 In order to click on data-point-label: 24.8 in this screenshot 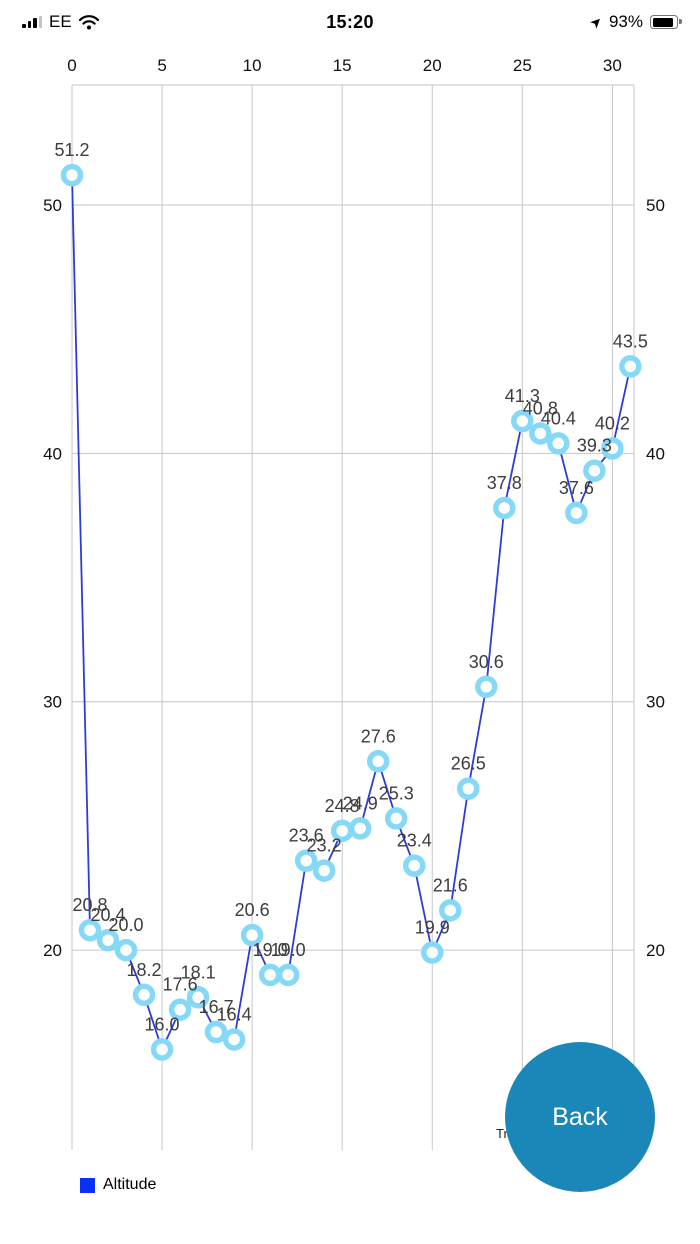, I will do `click(342, 806)`.